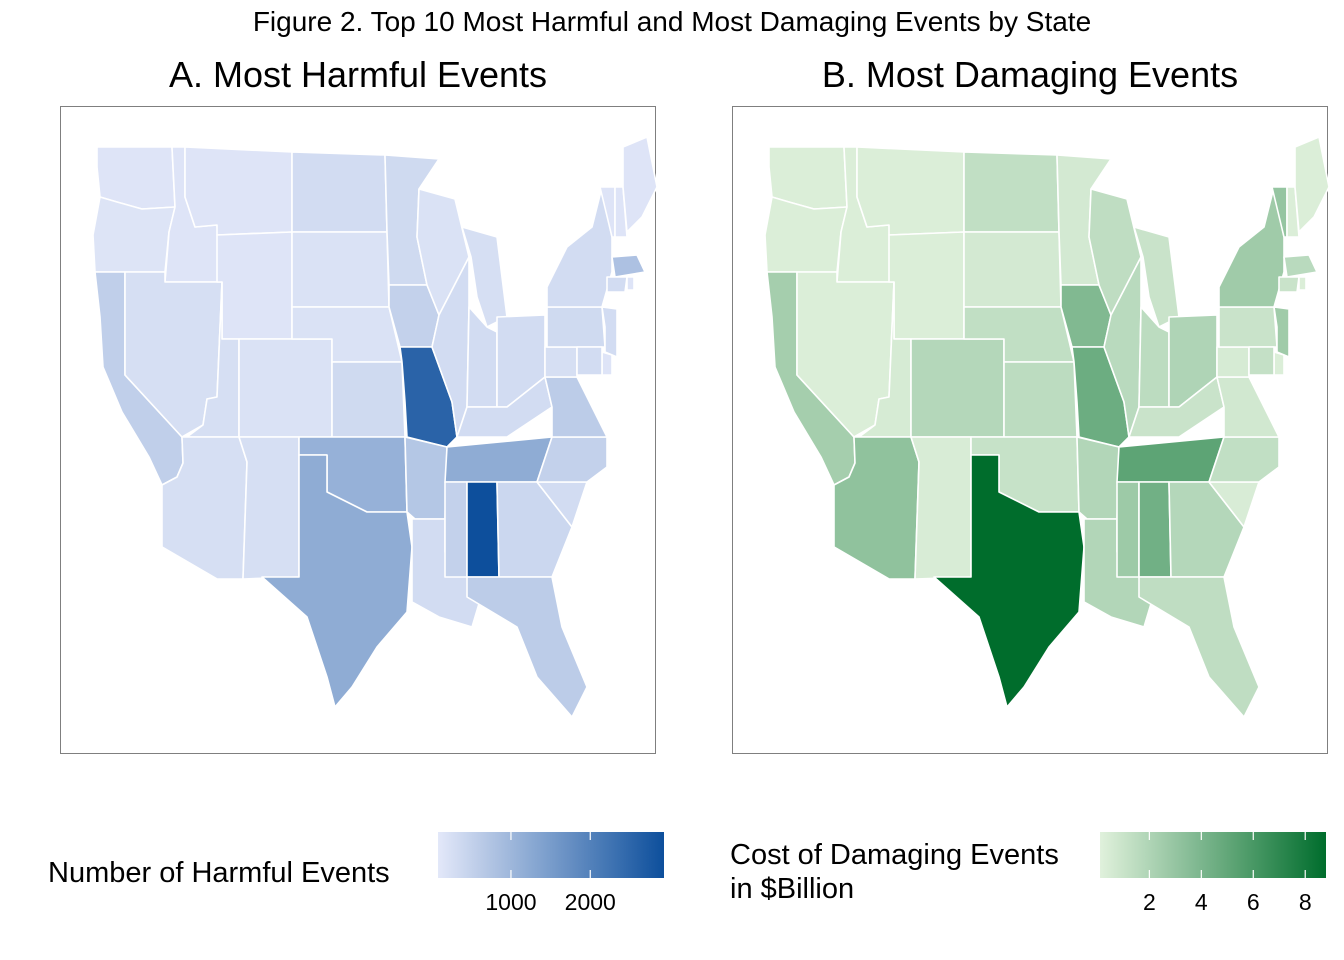 This screenshot has width=1344, height=960. Describe the element at coordinates (340, 269) in the screenshot. I see `harmful-state-sd` at that location.